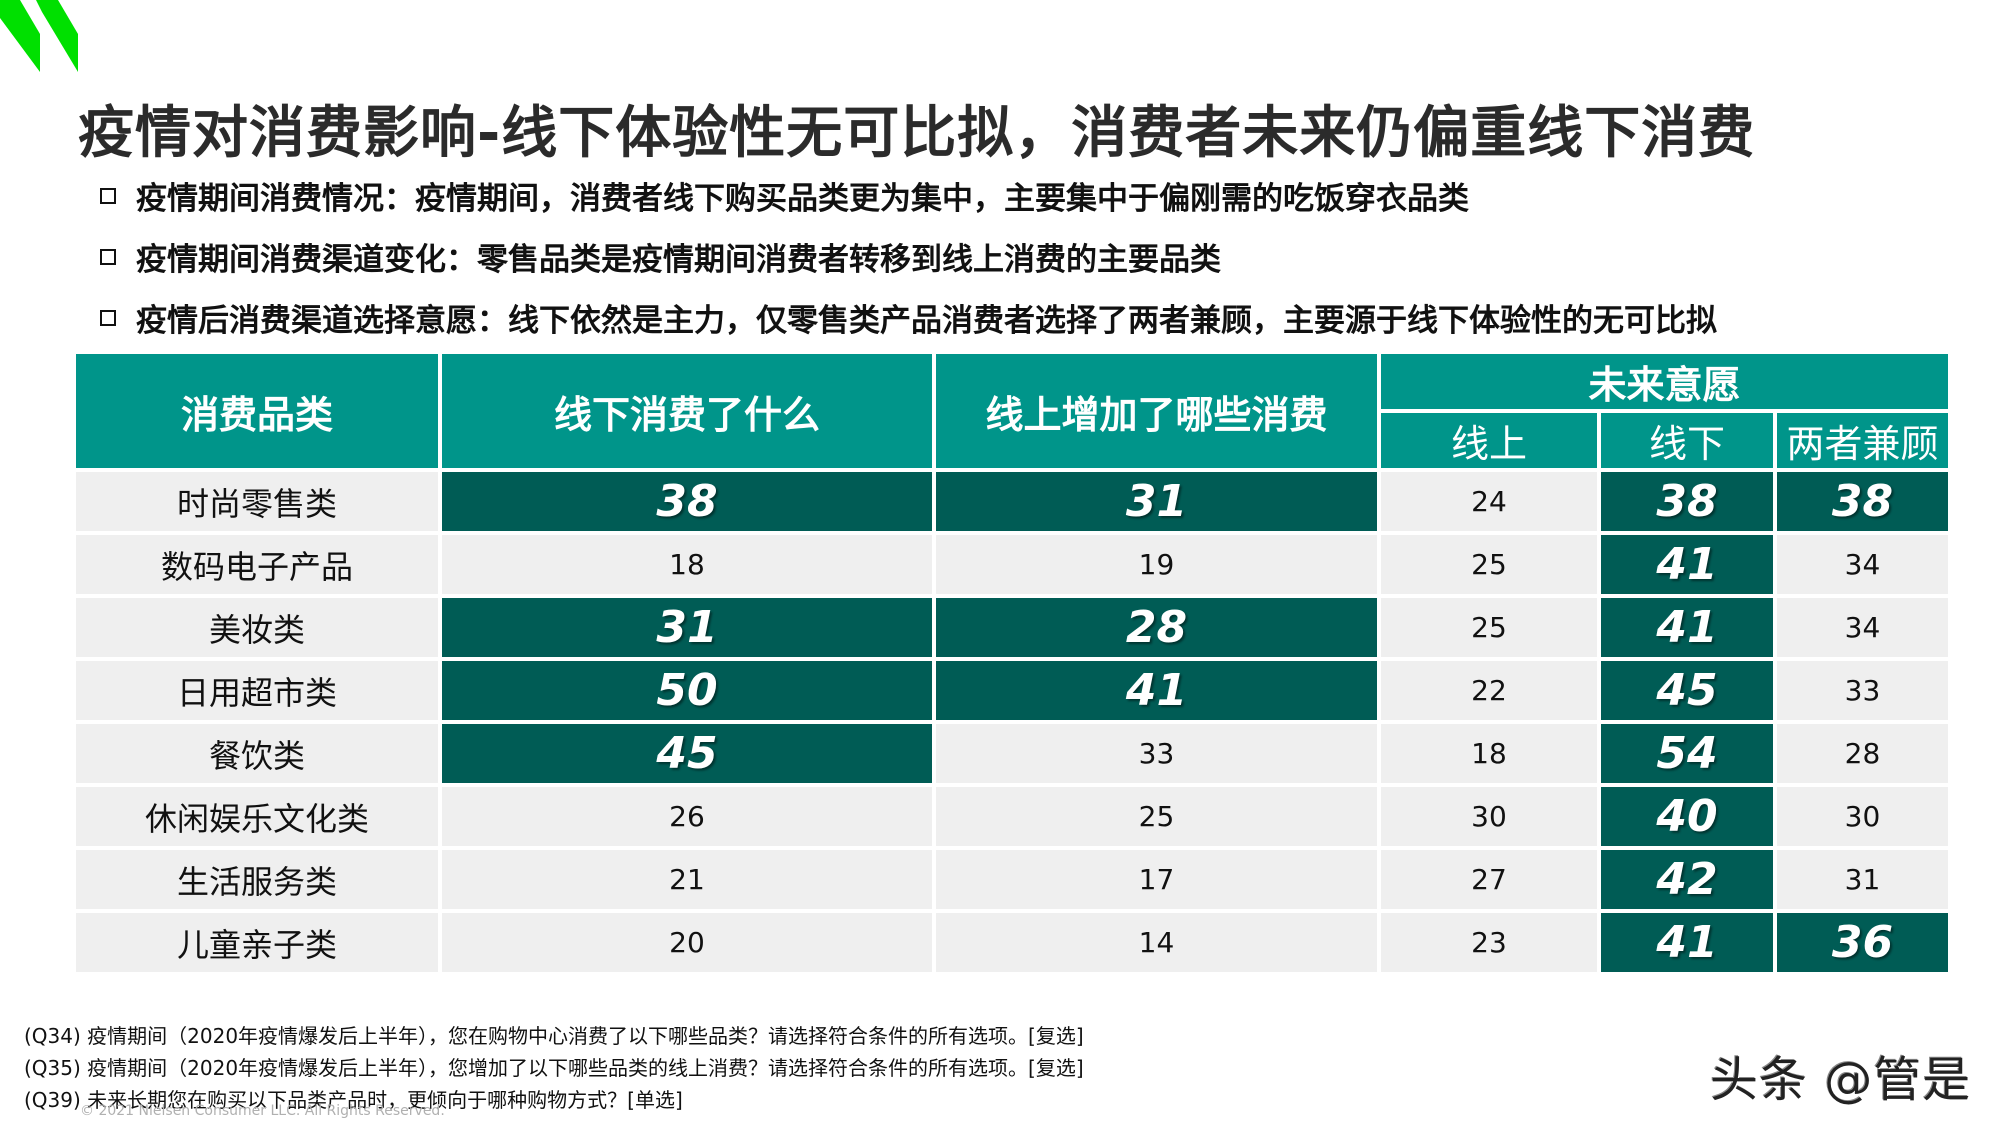 The height and width of the screenshot is (1125, 2000). What do you see at coordinates (1687, 879) in the screenshot?
I see `value-cell-future-offline: 42` at bounding box center [1687, 879].